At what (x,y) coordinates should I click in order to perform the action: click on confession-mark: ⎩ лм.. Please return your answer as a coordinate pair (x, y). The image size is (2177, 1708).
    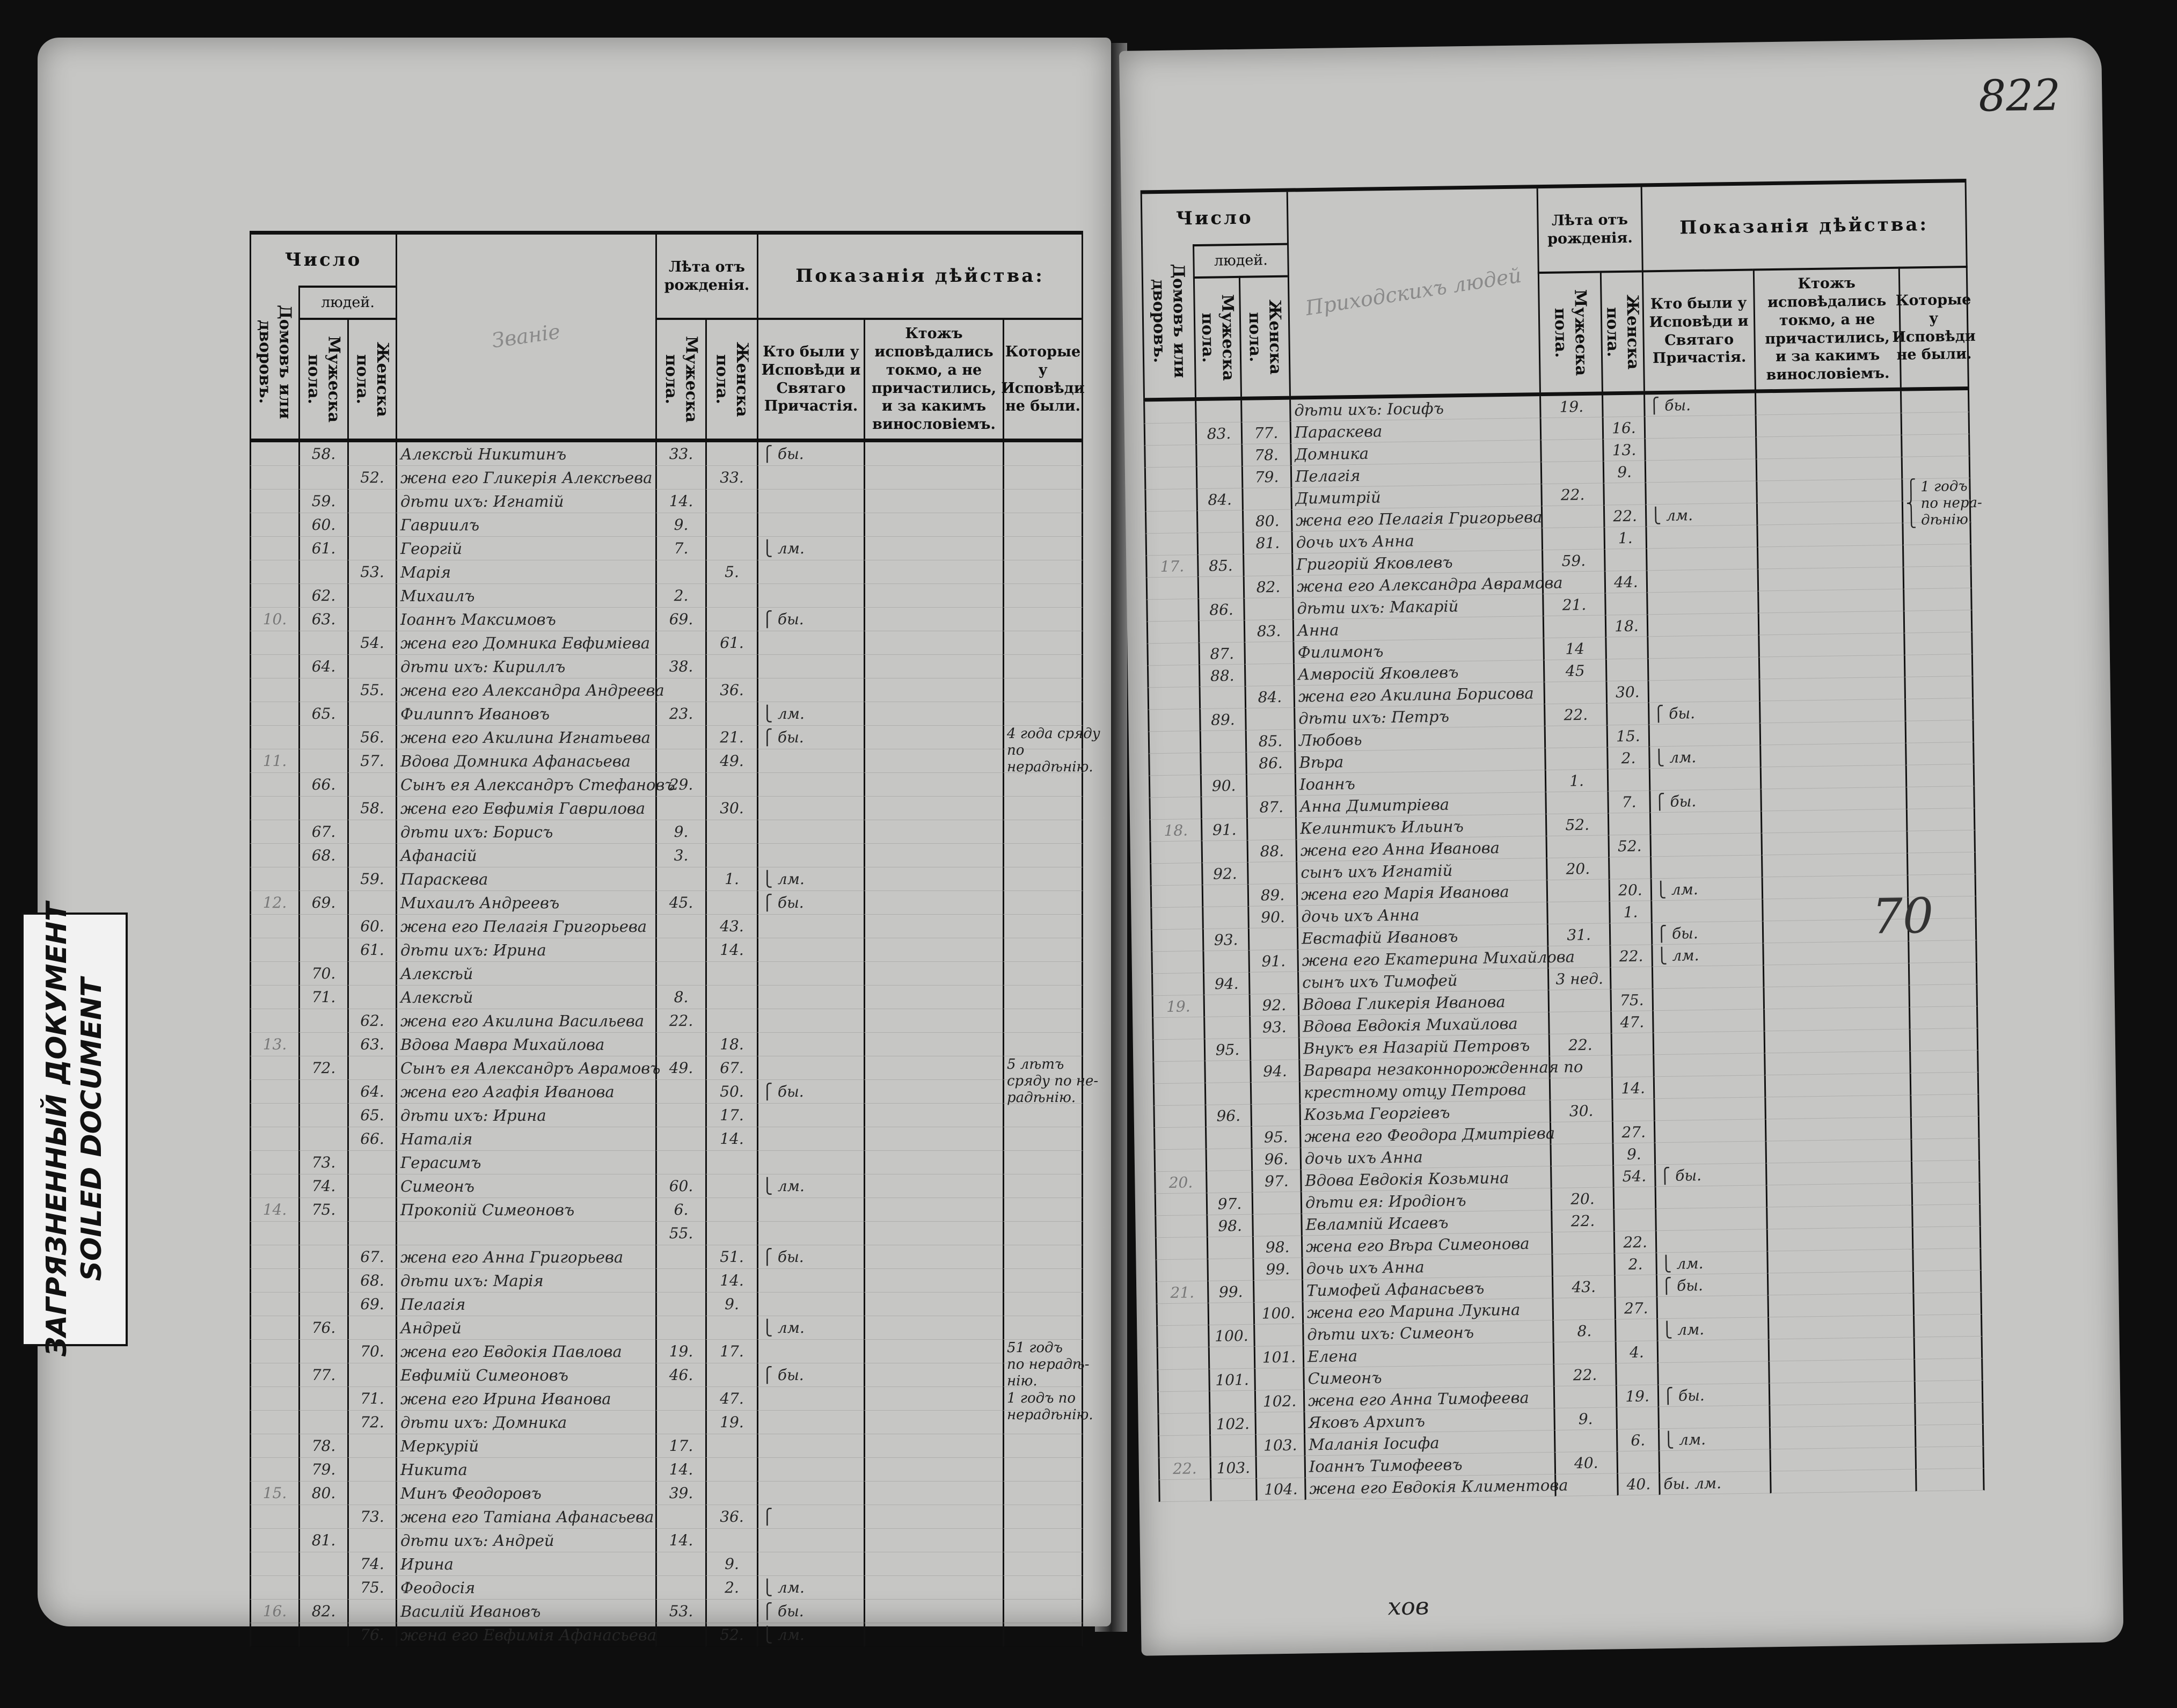
    Looking at the image, I should click on (1701, 515).